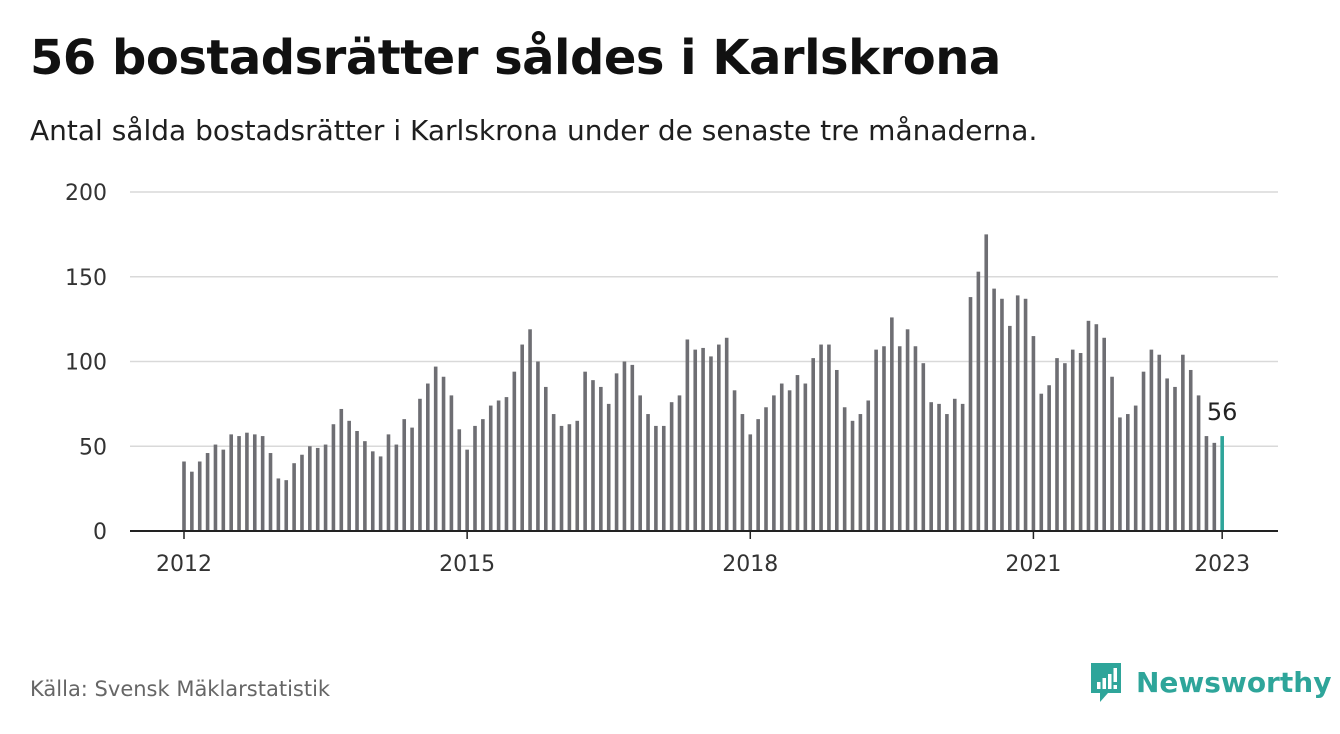 This screenshot has height=734, width=1340. What do you see at coordinates (86, 193) in the screenshot?
I see `y-tick-label: 200` at bounding box center [86, 193].